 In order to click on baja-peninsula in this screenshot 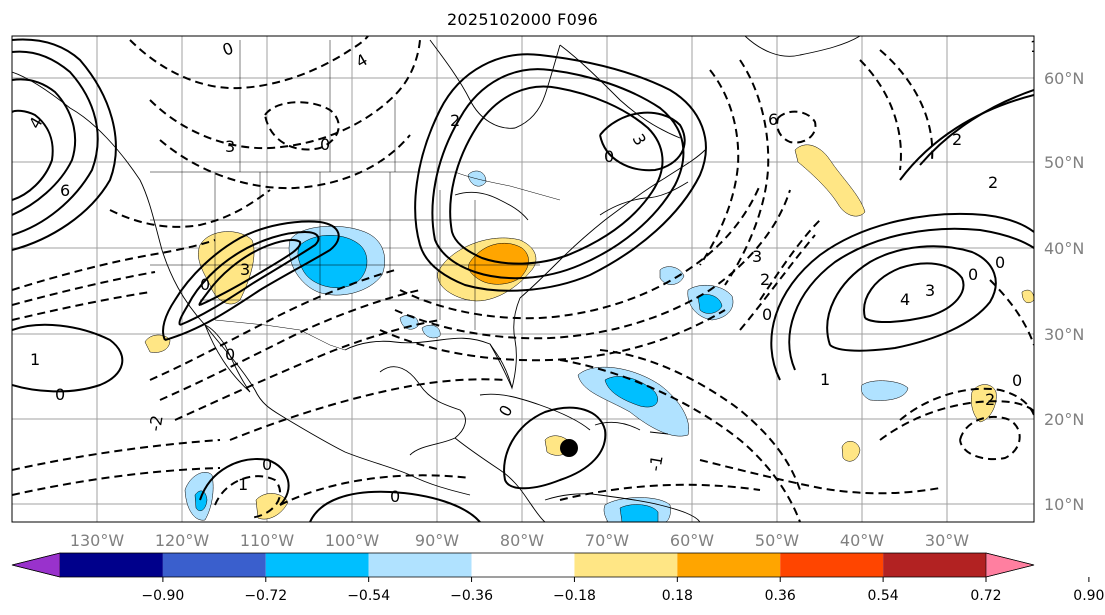, I will do `click(227, 358)`.